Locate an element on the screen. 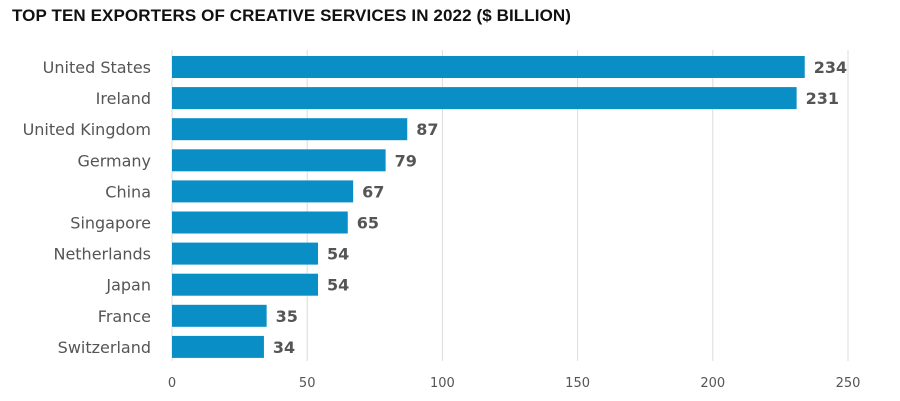 This screenshot has width=900, height=401. value-label: 79 is located at coordinates (406, 160).